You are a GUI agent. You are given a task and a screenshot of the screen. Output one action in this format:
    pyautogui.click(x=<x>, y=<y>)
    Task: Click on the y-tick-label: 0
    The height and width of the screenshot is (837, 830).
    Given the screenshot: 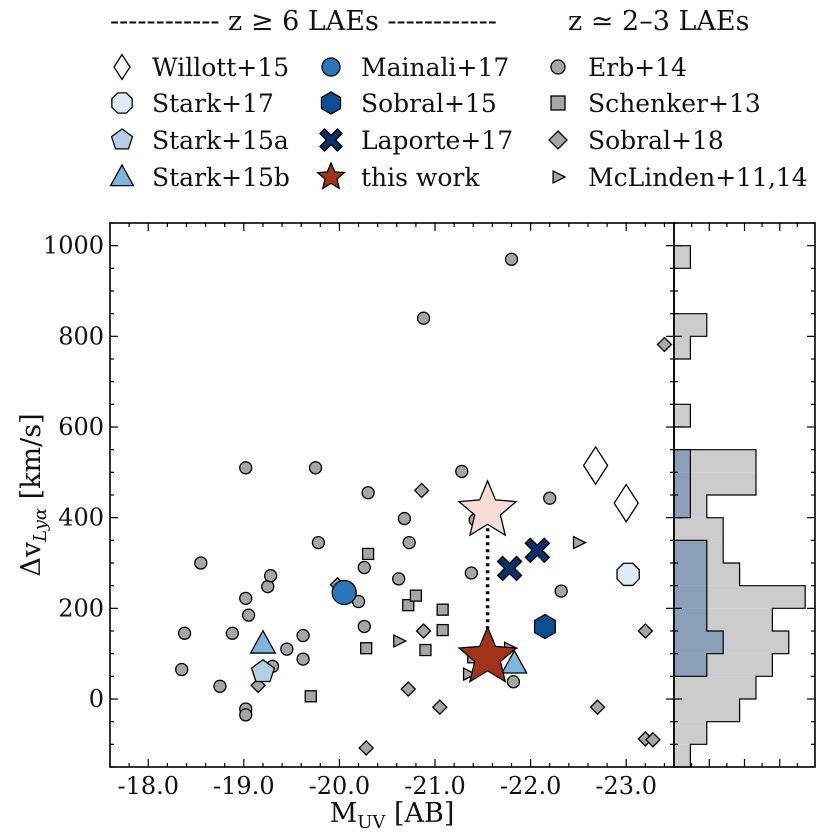 What is the action you would take?
    pyautogui.click(x=96, y=699)
    